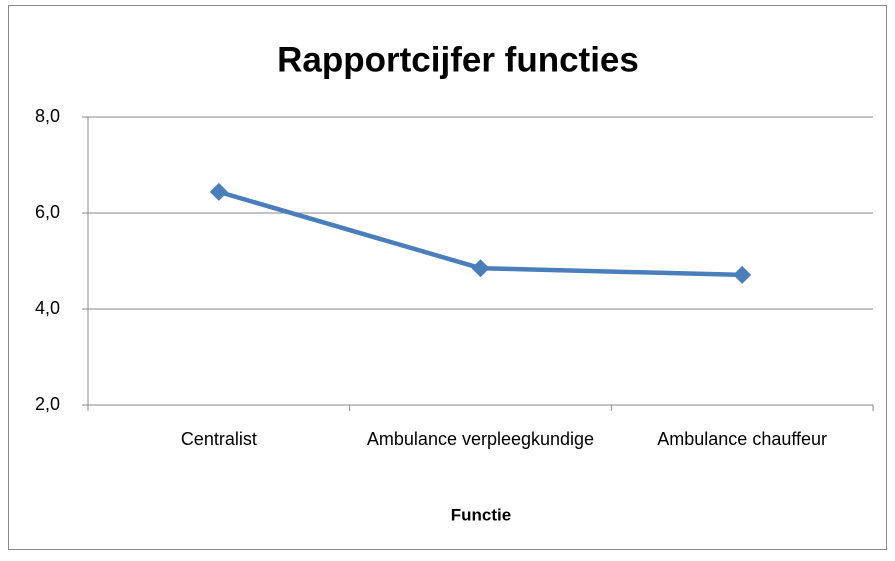  I want to click on x-tick-label: Ambulance verpleegkundige, so click(480, 439).